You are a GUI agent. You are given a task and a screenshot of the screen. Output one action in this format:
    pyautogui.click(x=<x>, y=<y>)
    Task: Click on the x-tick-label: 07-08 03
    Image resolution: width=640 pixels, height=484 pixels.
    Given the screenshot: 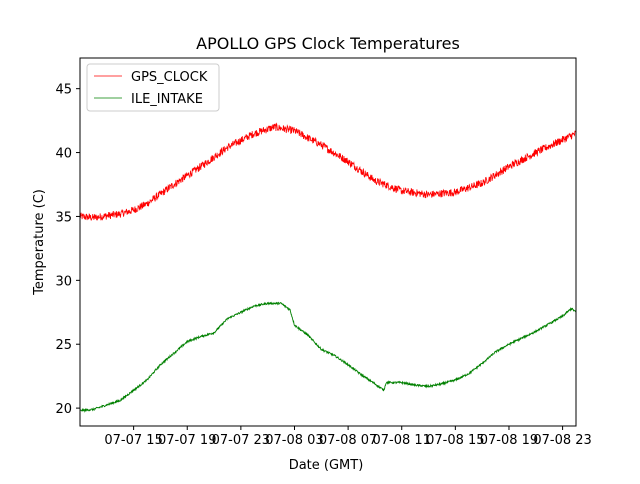 What is the action you would take?
    pyautogui.click(x=294, y=440)
    